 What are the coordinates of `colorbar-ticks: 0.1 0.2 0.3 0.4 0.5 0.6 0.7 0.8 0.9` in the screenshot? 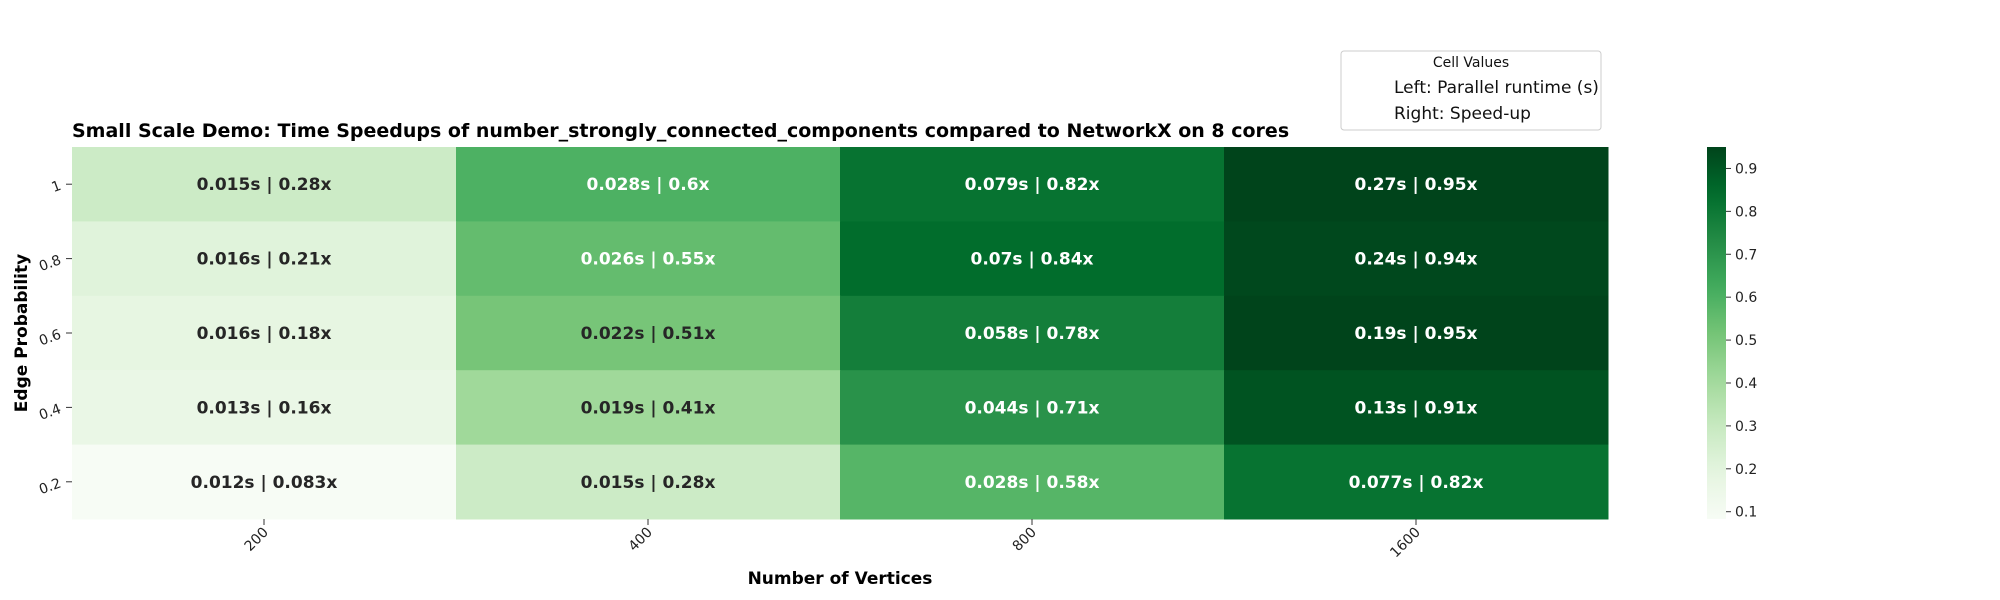 It's located at (1741, 341).